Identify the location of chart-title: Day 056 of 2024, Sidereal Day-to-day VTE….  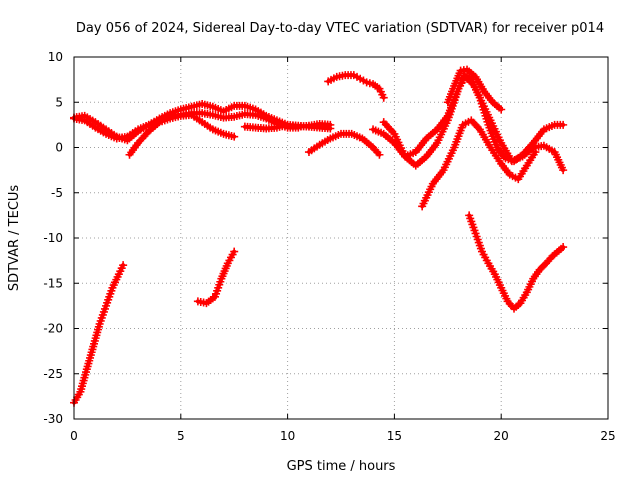
(340, 28).